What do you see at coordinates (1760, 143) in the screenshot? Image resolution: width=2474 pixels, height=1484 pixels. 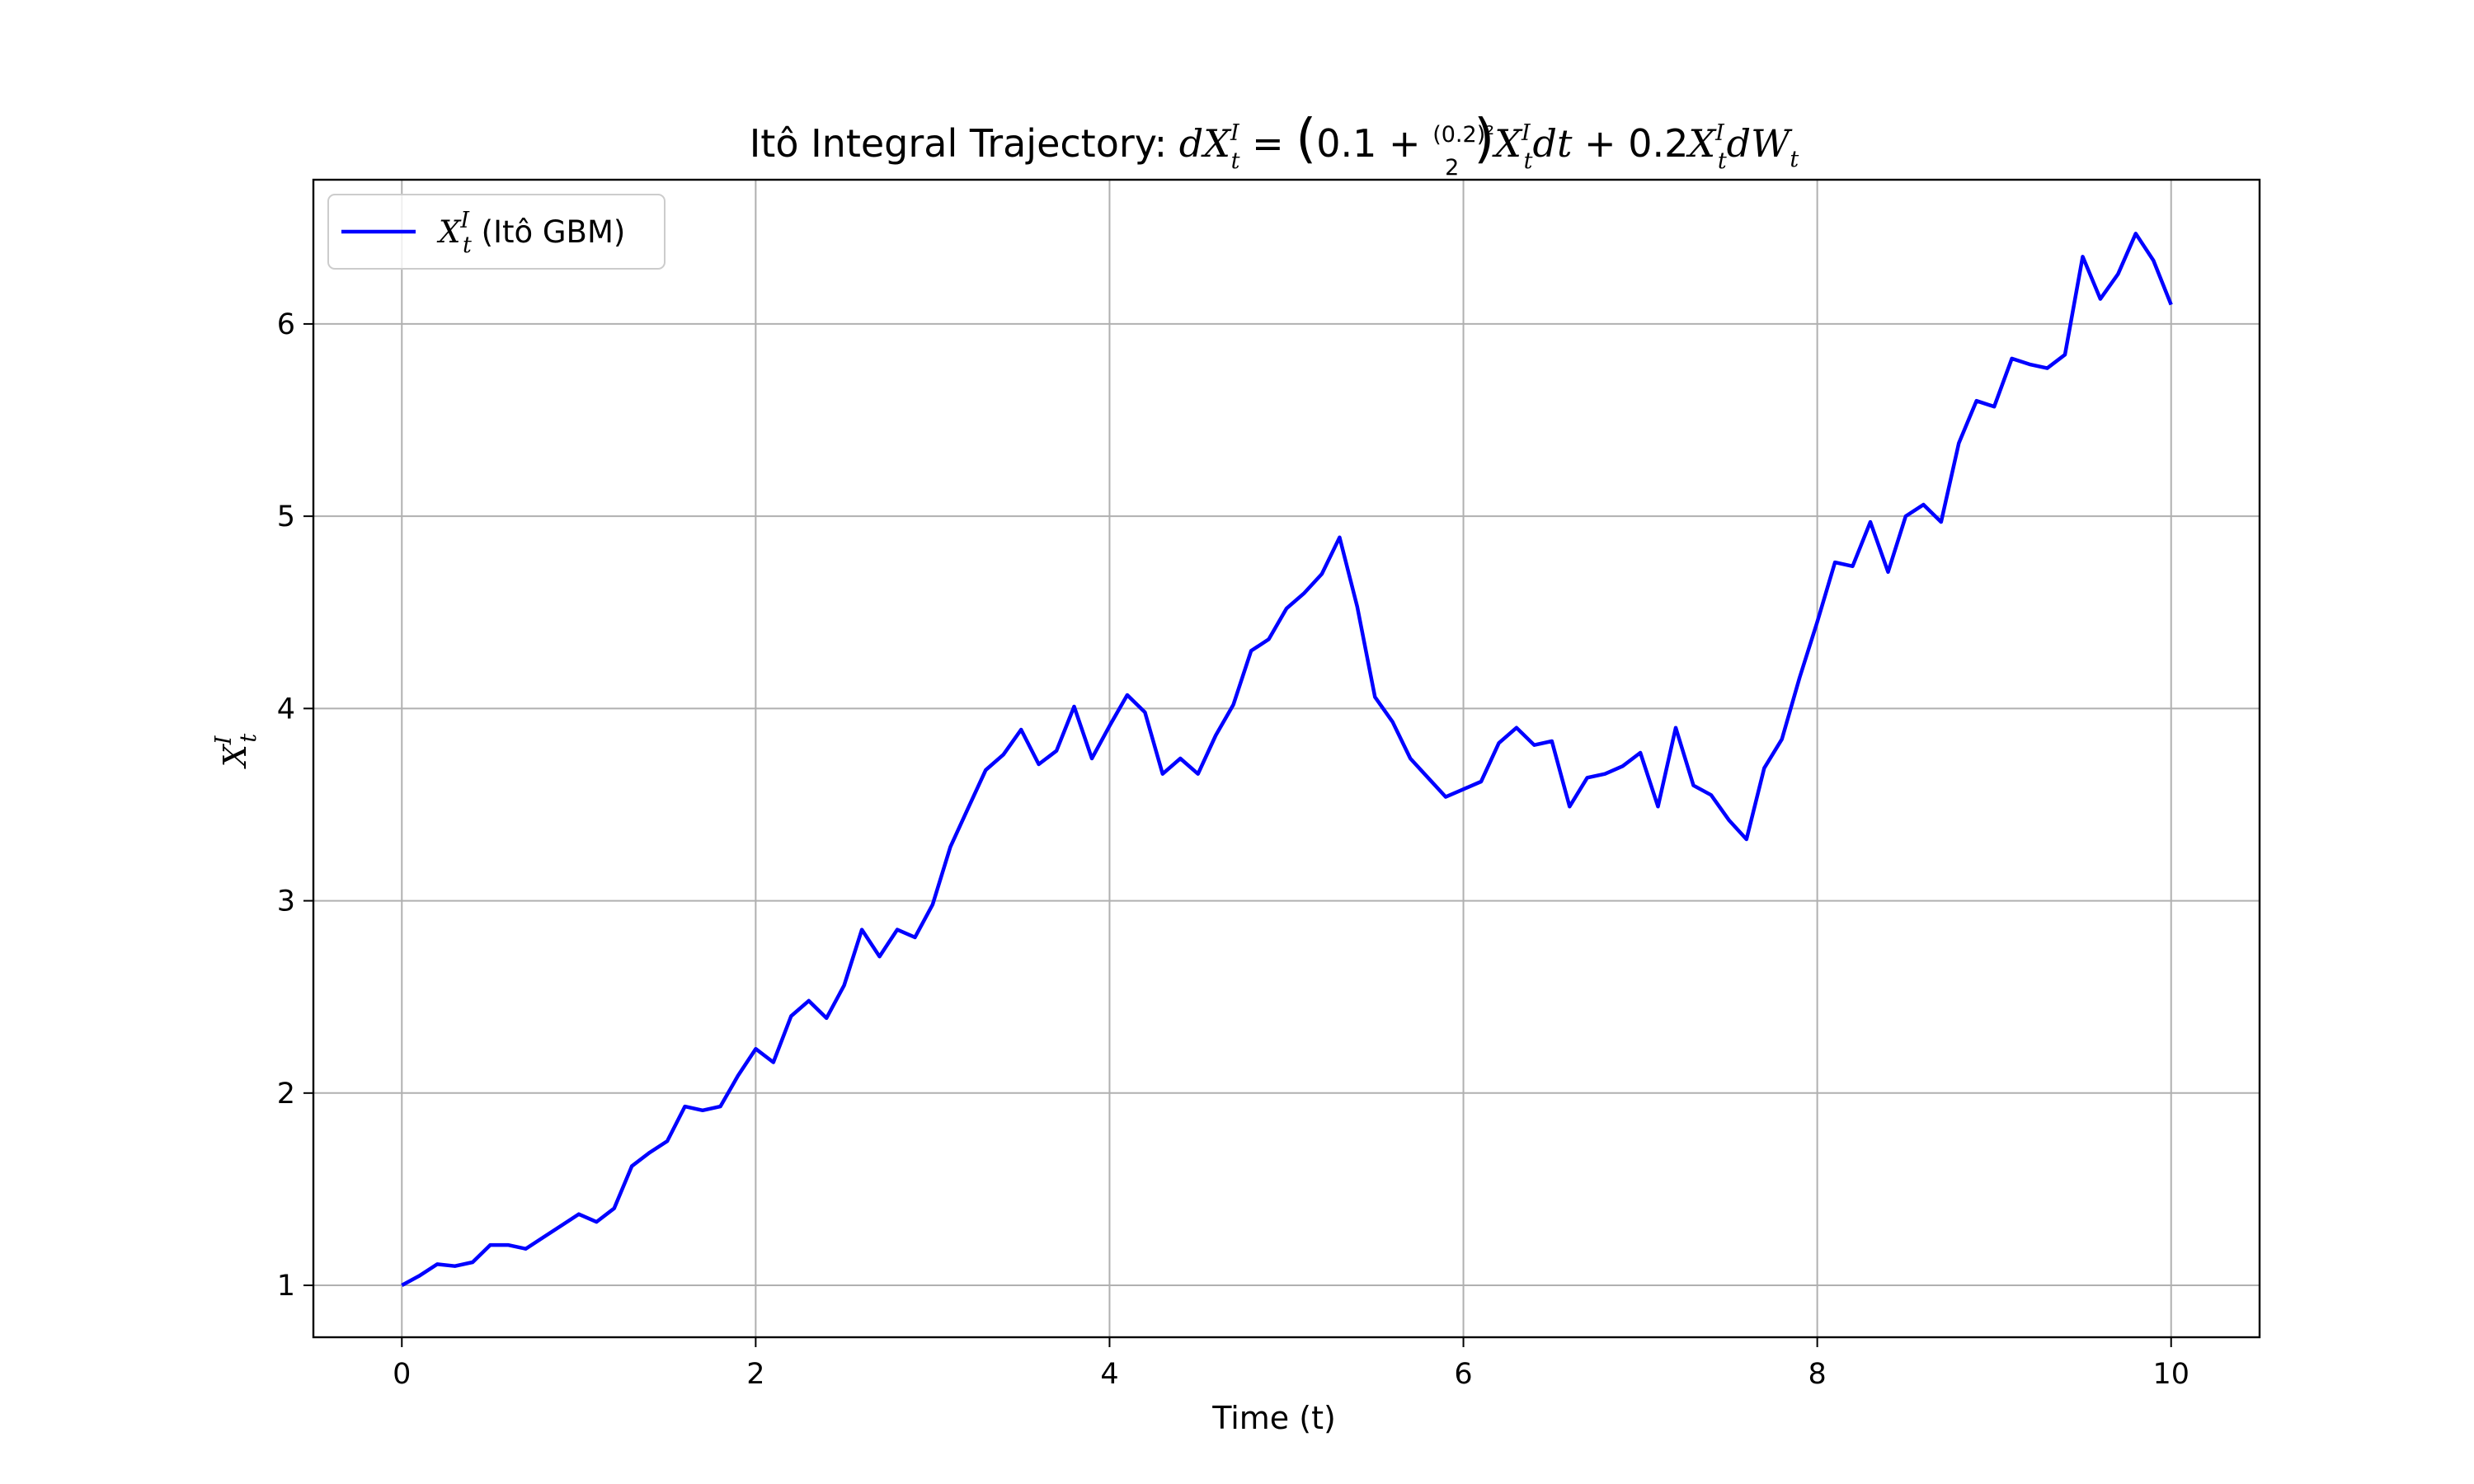 I see `title-dw: dW` at bounding box center [1760, 143].